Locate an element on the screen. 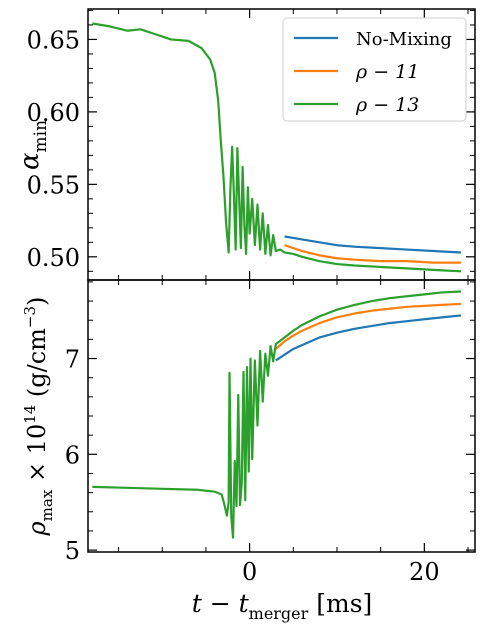 The image size is (489, 625). legend-entry-rho-11: ρ − 11 is located at coordinates (356, 72).